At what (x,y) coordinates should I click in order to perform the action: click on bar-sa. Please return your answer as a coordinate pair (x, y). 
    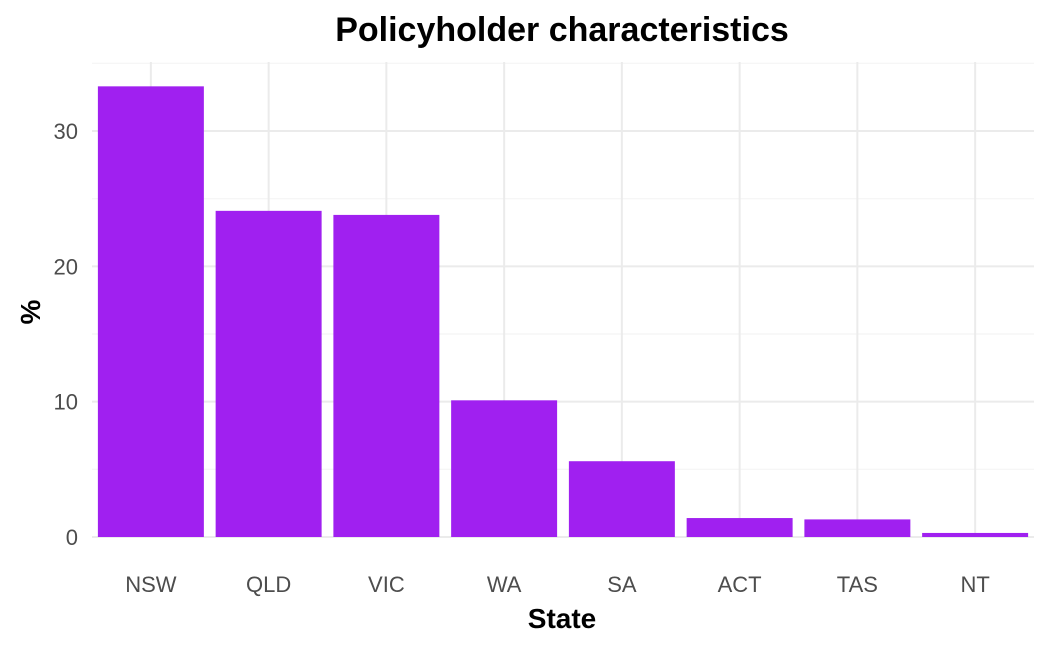
    Looking at the image, I should click on (621, 499).